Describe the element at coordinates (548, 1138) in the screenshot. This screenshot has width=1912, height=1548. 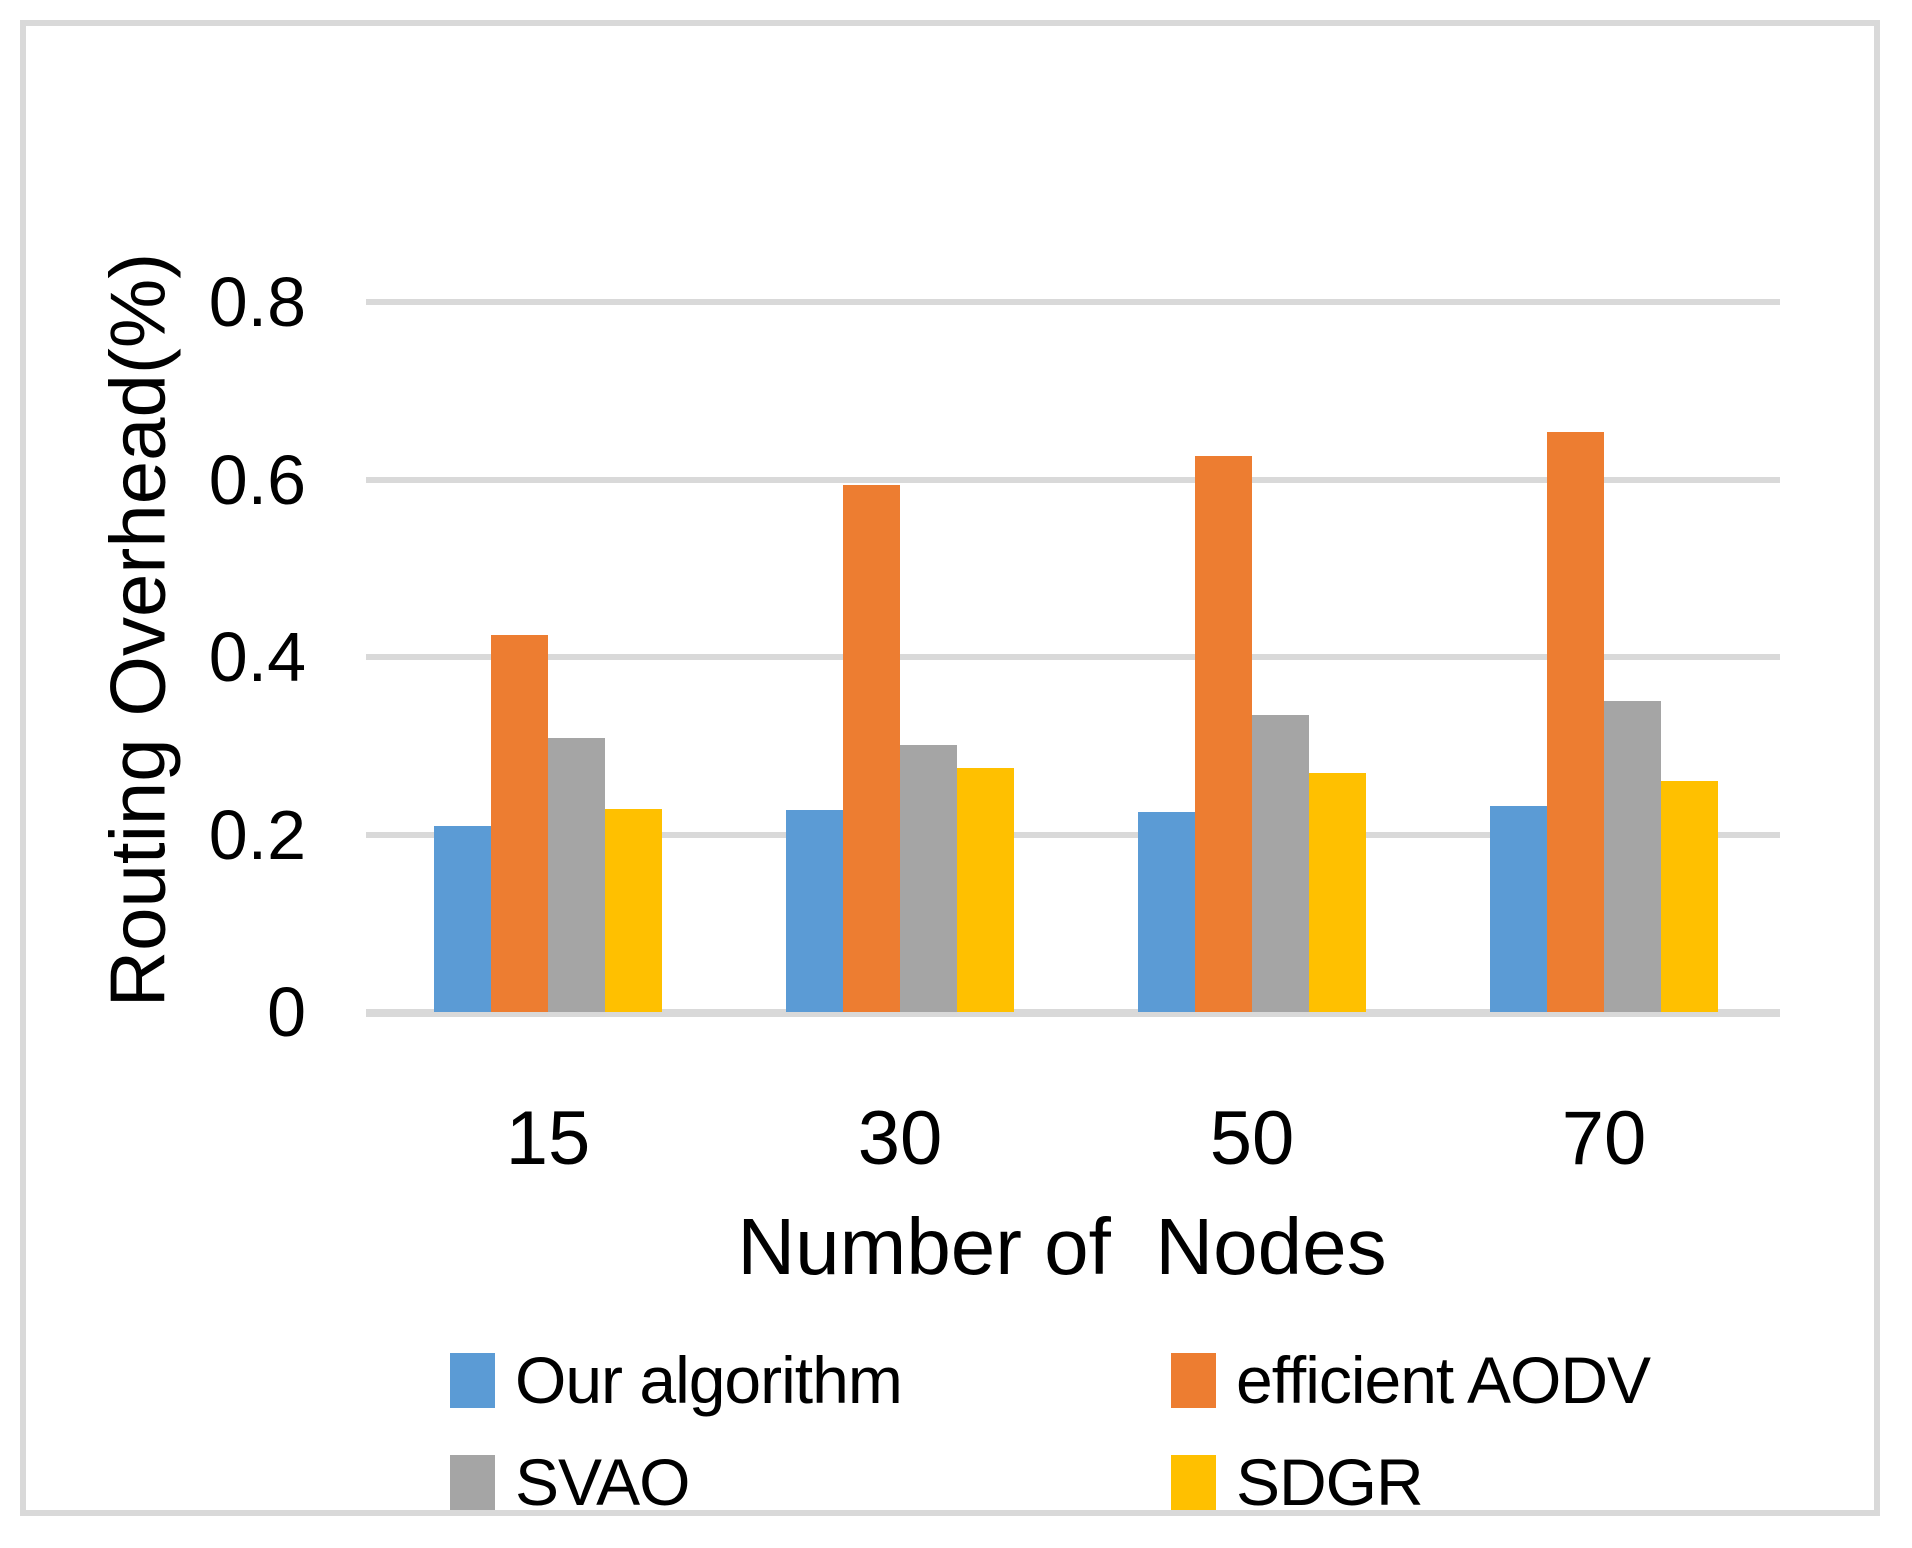
I see `x-tick-label: 15` at that location.